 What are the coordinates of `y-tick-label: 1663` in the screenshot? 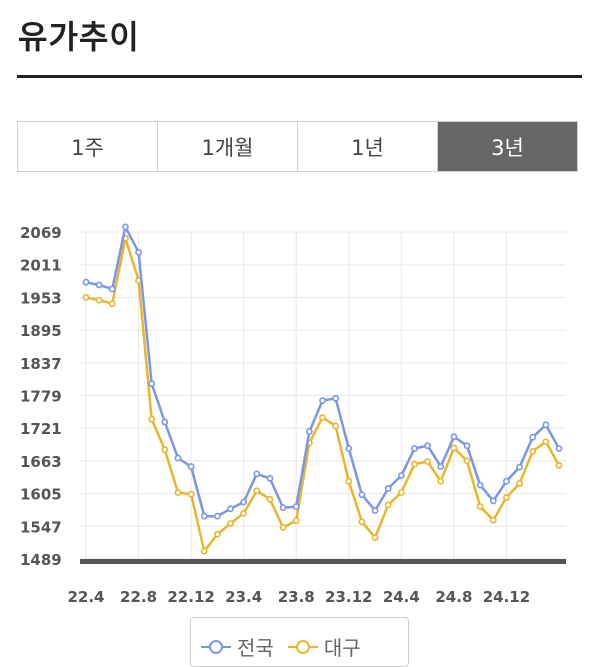 It's located at (41, 462).